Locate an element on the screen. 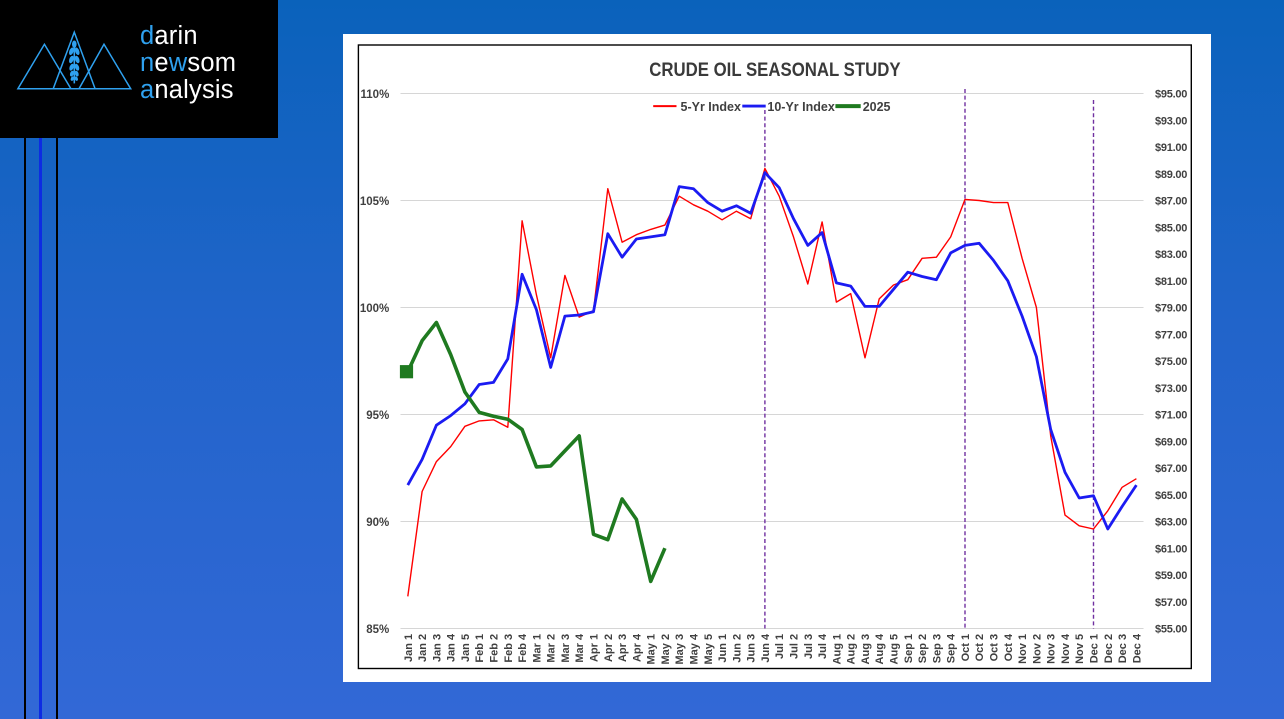  svg-text: May 2 is located at coordinates (666, 649).